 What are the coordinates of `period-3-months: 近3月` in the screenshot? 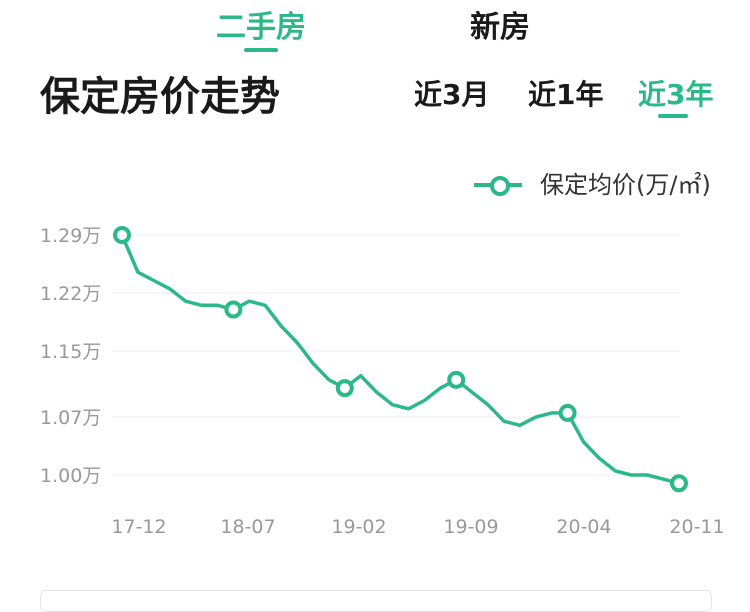 It's located at (452, 94).